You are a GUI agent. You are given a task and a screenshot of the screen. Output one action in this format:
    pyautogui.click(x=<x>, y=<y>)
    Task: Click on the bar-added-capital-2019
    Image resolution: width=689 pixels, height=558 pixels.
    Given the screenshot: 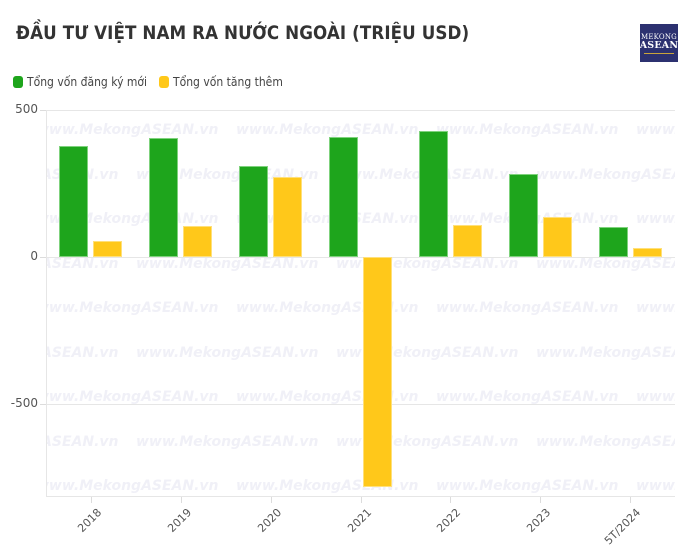 What is the action you would take?
    pyautogui.click(x=198, y=241)
    